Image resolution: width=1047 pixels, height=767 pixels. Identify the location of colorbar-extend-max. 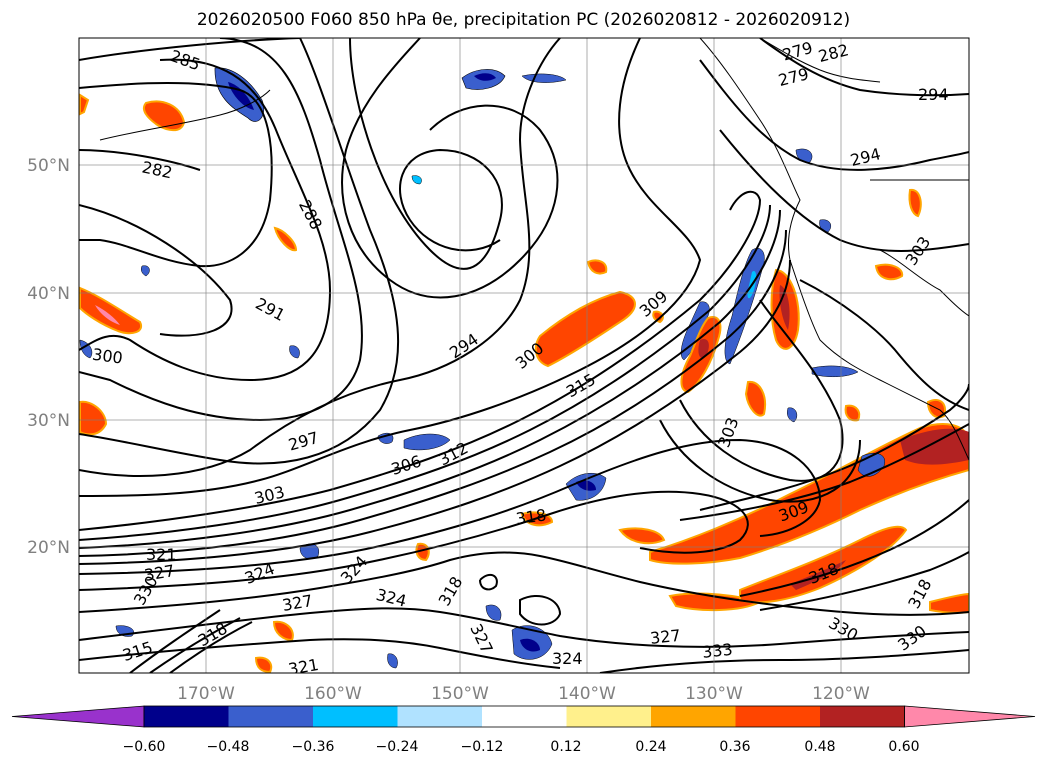
(970, 716).